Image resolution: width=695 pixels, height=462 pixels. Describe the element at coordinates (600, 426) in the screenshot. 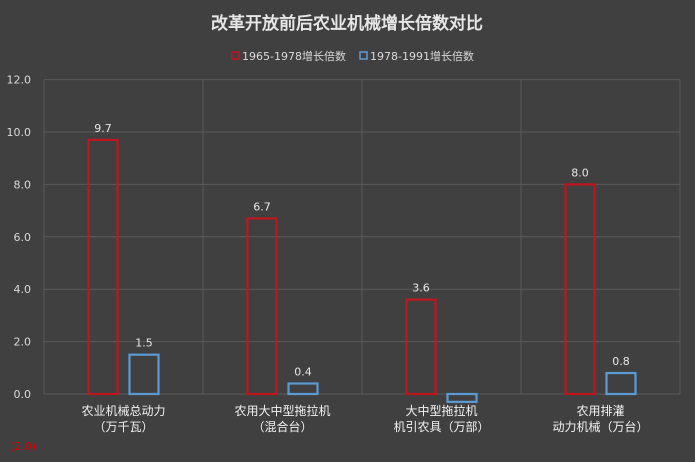

I see `category-label: 动力机械（万台）` at that location.